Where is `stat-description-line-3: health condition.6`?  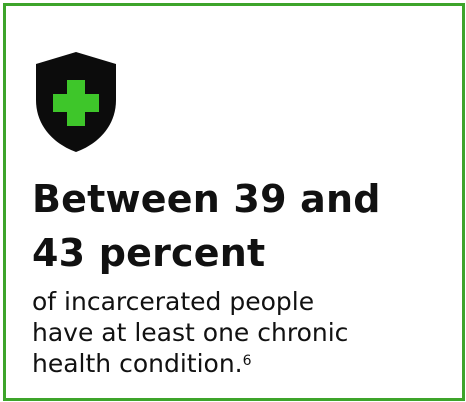
stat-description-line-3: health condition.6 is located at coordinates (190, 363).